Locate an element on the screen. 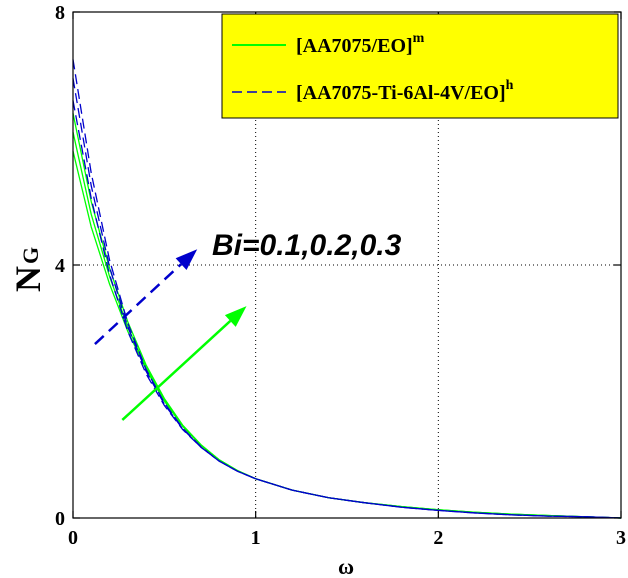  legend-label-hybrid-name: [AA7075-Ti-6Al-4V/EO] is located at coordinates (401, 93).